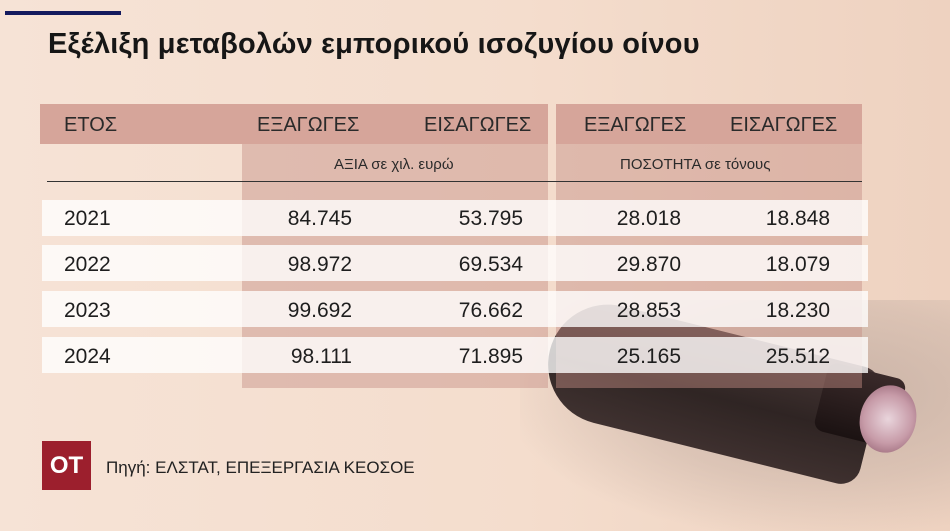  I want to click on table-cell: 71.895, so click(490, 356).